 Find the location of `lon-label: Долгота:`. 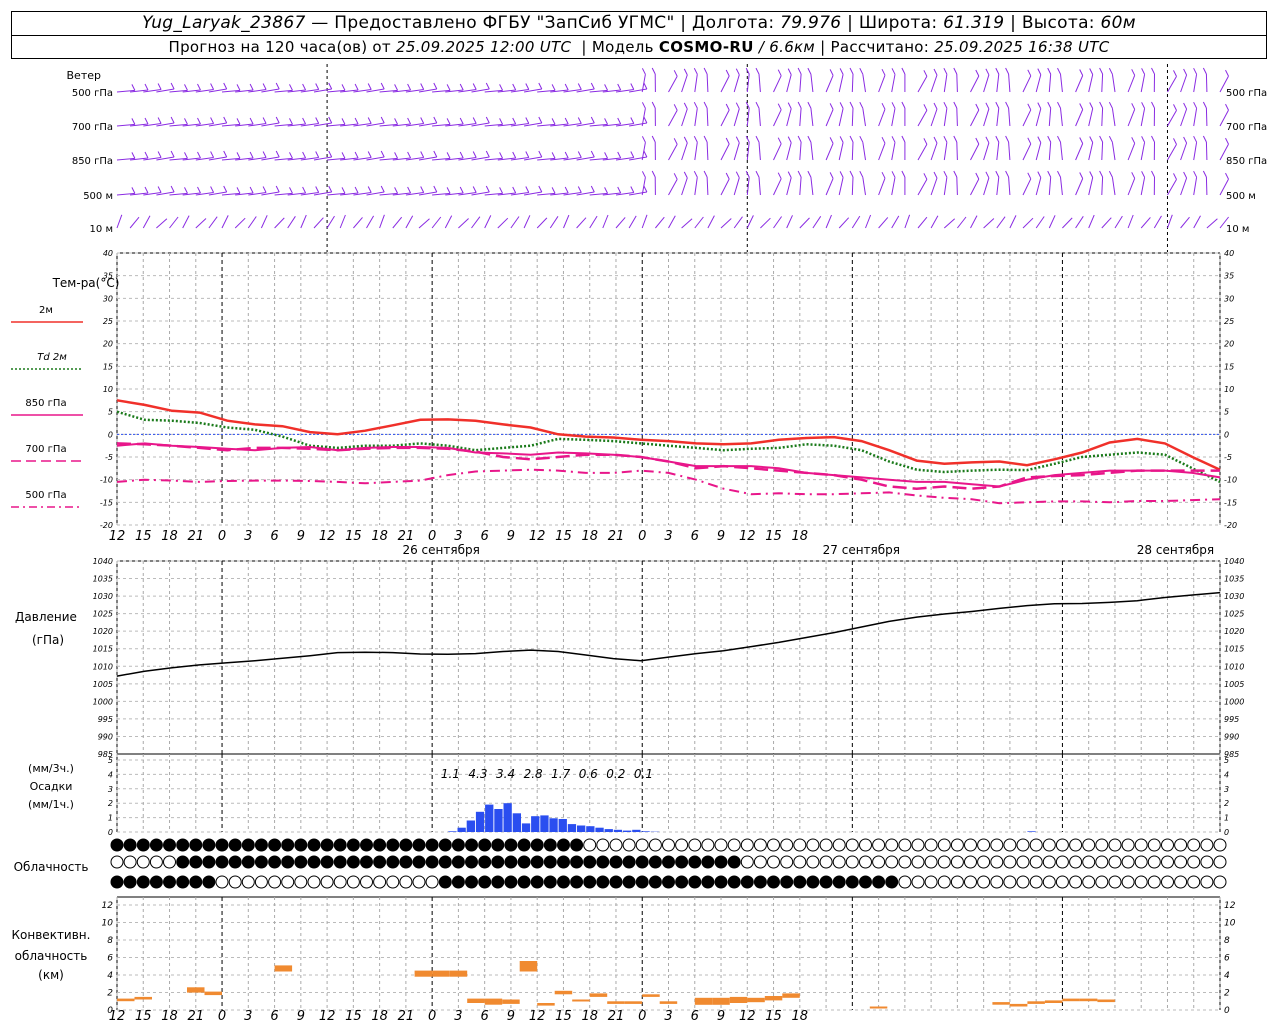

lon-label: Долгота: is located at coordinates (733, 23).